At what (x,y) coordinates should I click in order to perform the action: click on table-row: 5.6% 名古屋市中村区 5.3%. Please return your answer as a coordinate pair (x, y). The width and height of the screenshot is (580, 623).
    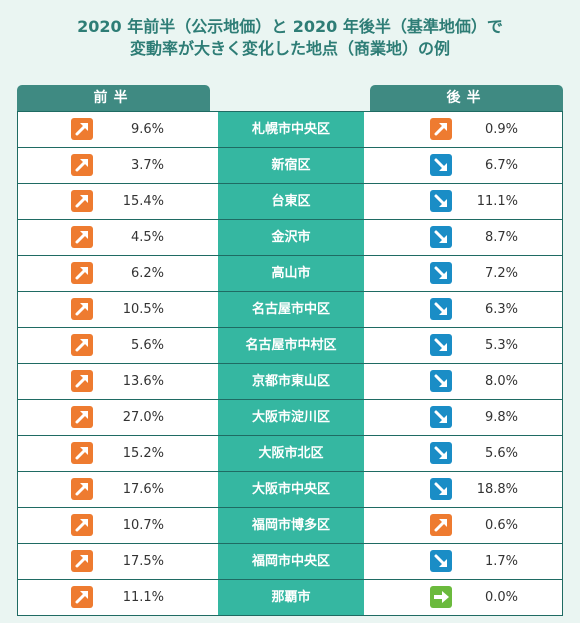
    Looking at the image, I should click on (290, 346).